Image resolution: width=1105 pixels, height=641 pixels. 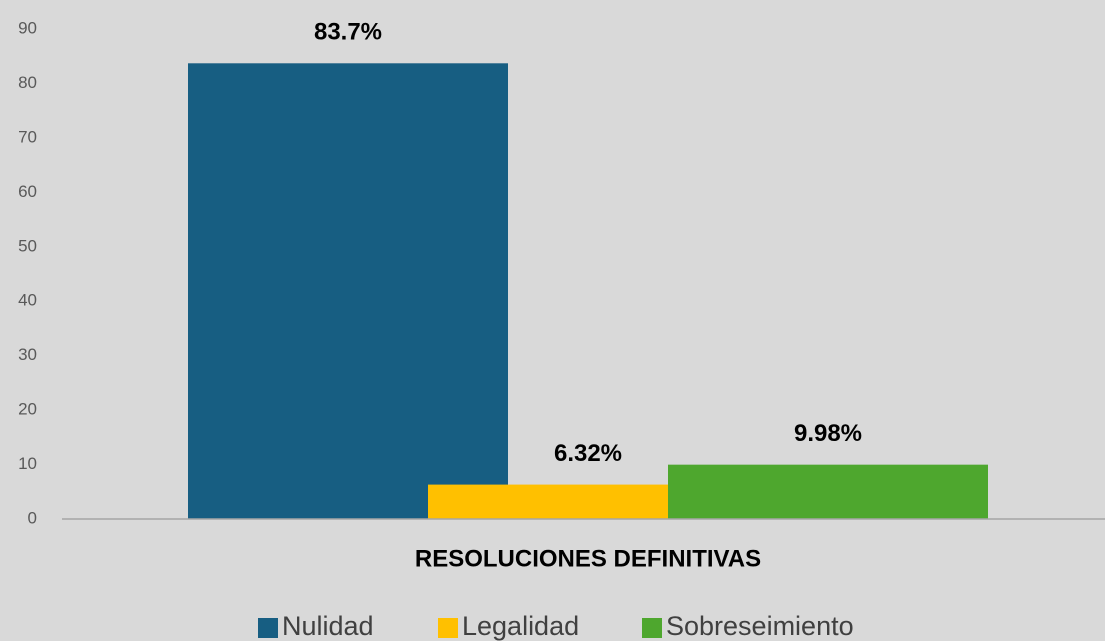 What do you see at coordinates (27, 300) in the screenshot?
I see `y-tick-label: 40` at bounding box center [27, 300].